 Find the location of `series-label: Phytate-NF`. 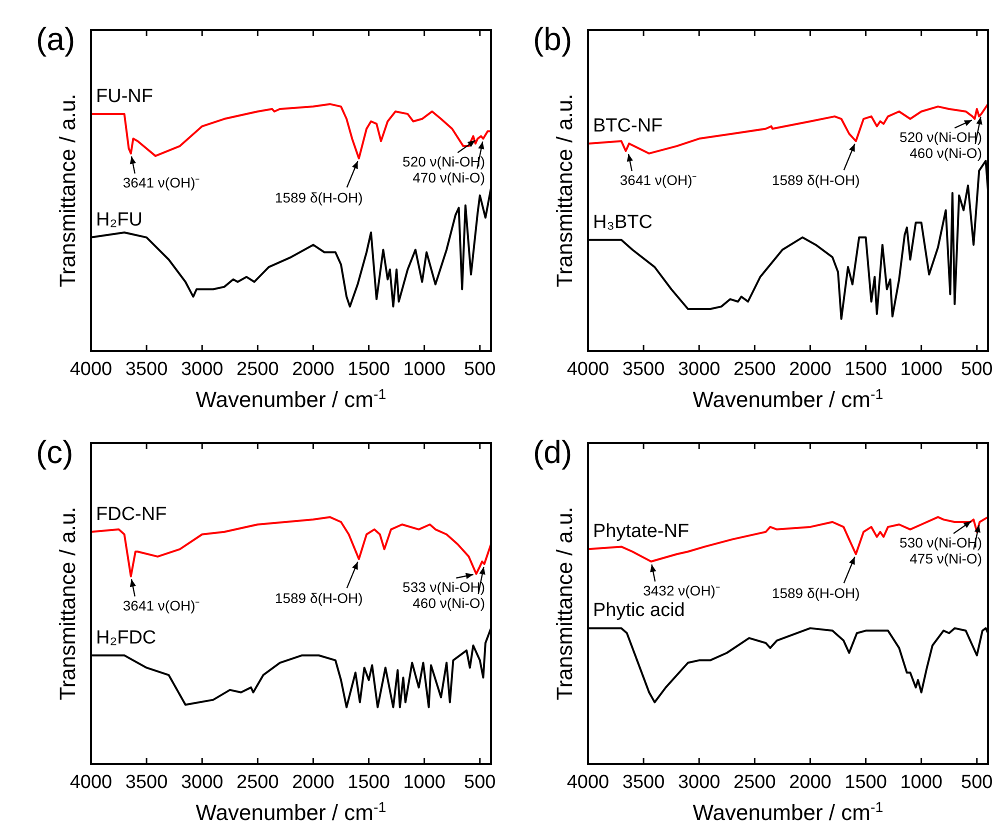

series-label: Phytate-NF is located at coordinates (641, 531).